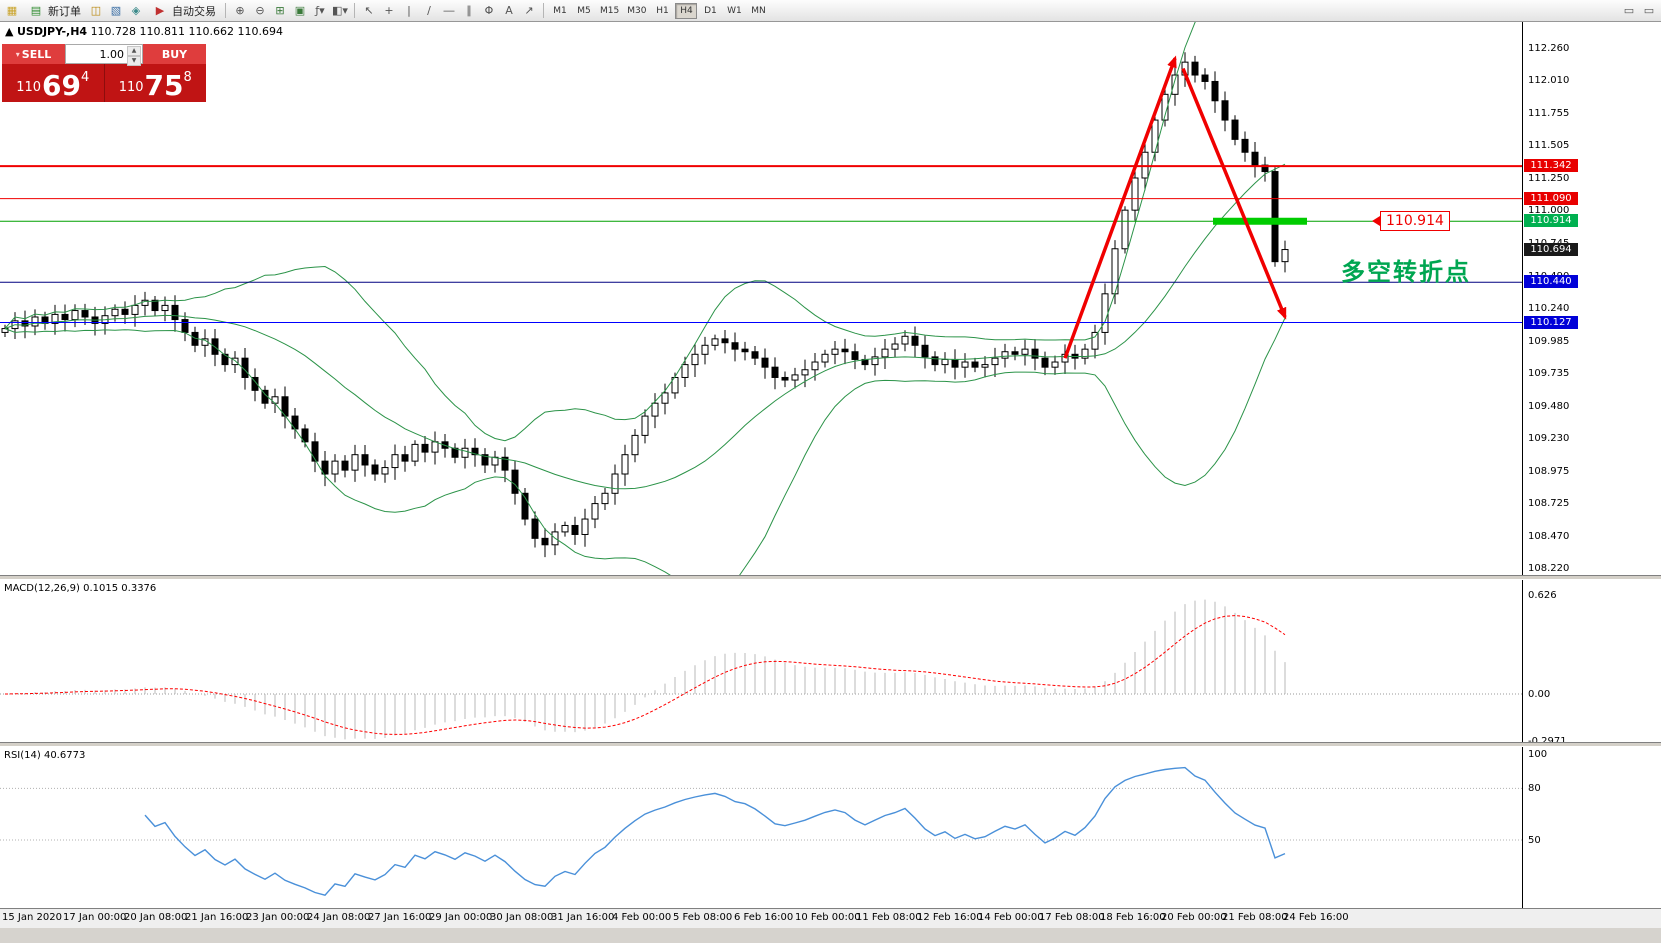 Image resolution: width=1661 pixels, height=943 pixels. Describe the element at coordinates (9, 31) in the screenshot. I see `symbol-marker-icon: ▲` at that location.